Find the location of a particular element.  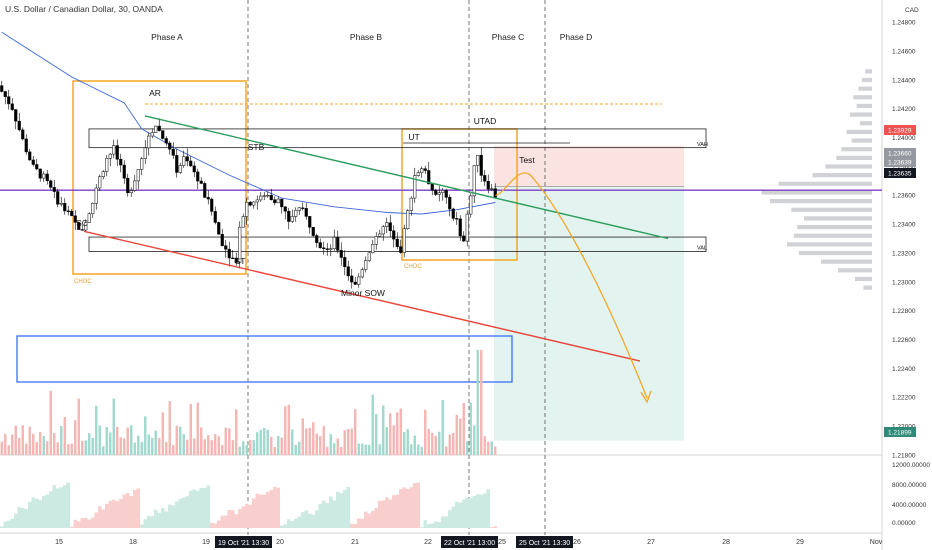

price-tick: 1.23600 is located at coordinates (904, 196).